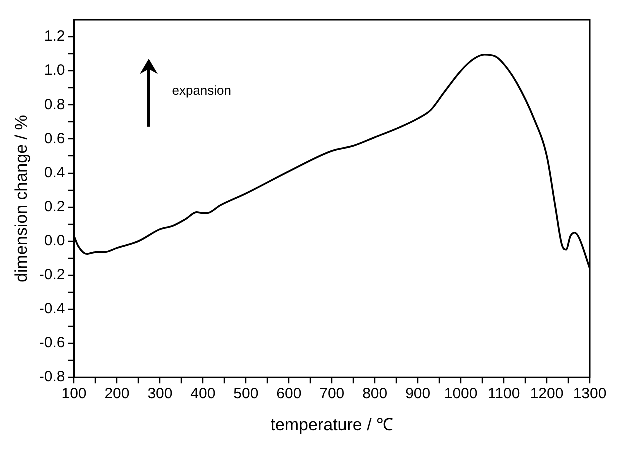 The width and height of the screenshot is (622, 453). What do you see at coordinates (590, 394) in the screenshot?
I see `x-tick-label: 1300` at bounding box center [590, 394].